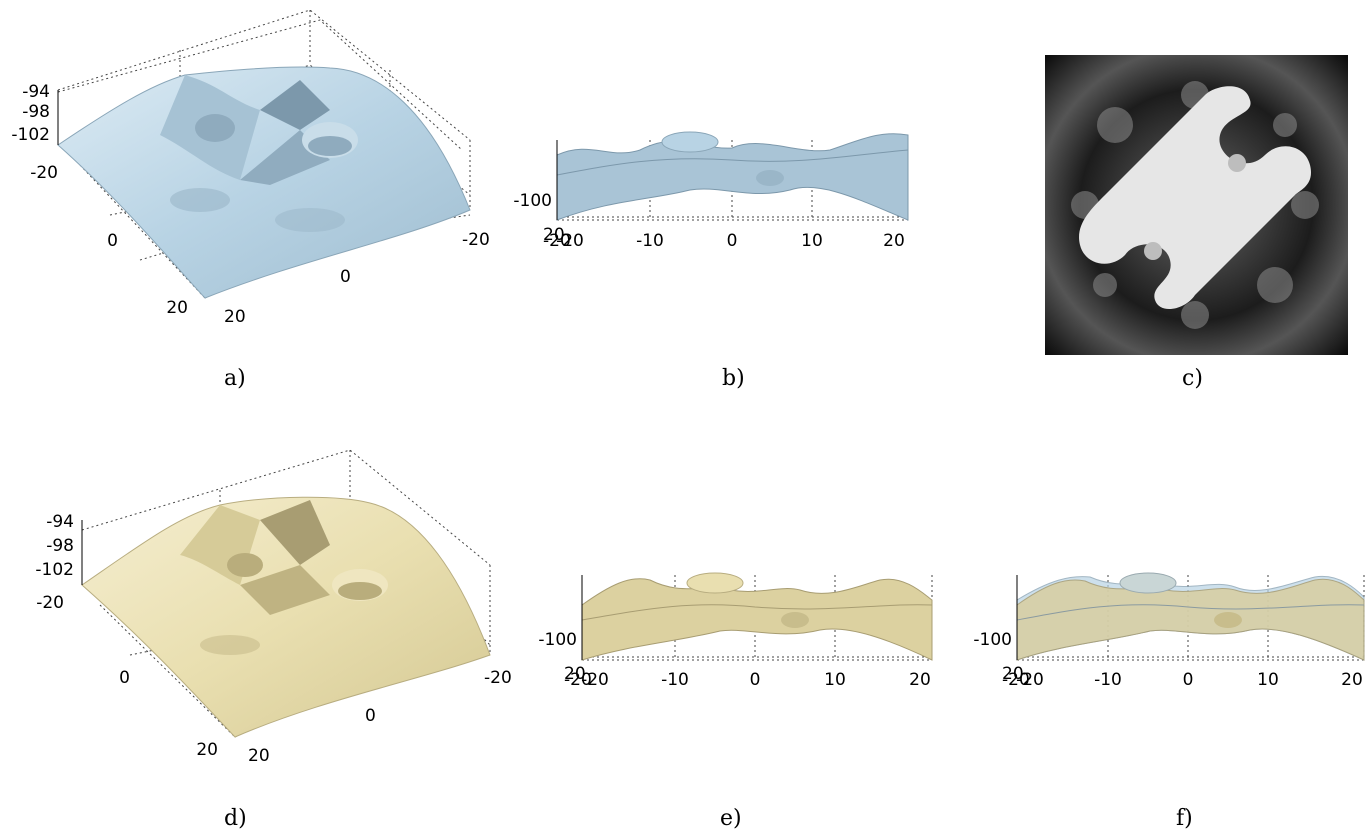 This screenshot has width=1370, height=838. I want to click on panel-c, so click(1196, 205).